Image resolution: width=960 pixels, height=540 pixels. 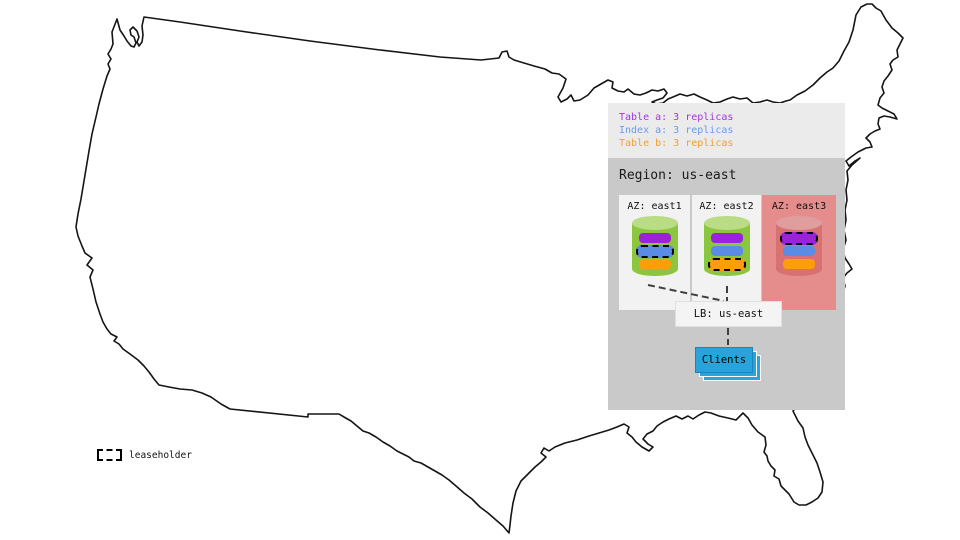 What do you see at coordinates (678, 175) in the screenshot?
I see `region-label: Region: us-east` at bounding box center [678, 175].